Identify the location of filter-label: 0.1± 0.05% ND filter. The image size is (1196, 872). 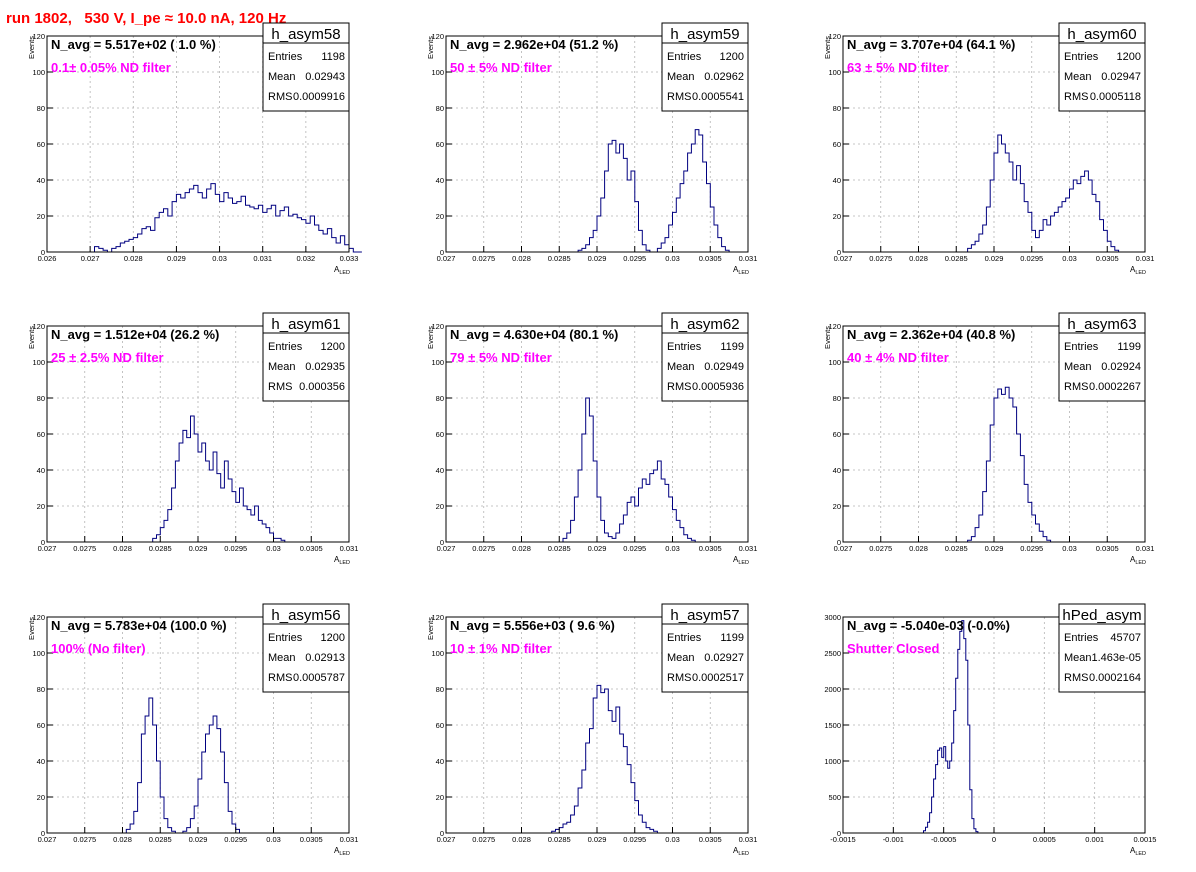
(111, 67).